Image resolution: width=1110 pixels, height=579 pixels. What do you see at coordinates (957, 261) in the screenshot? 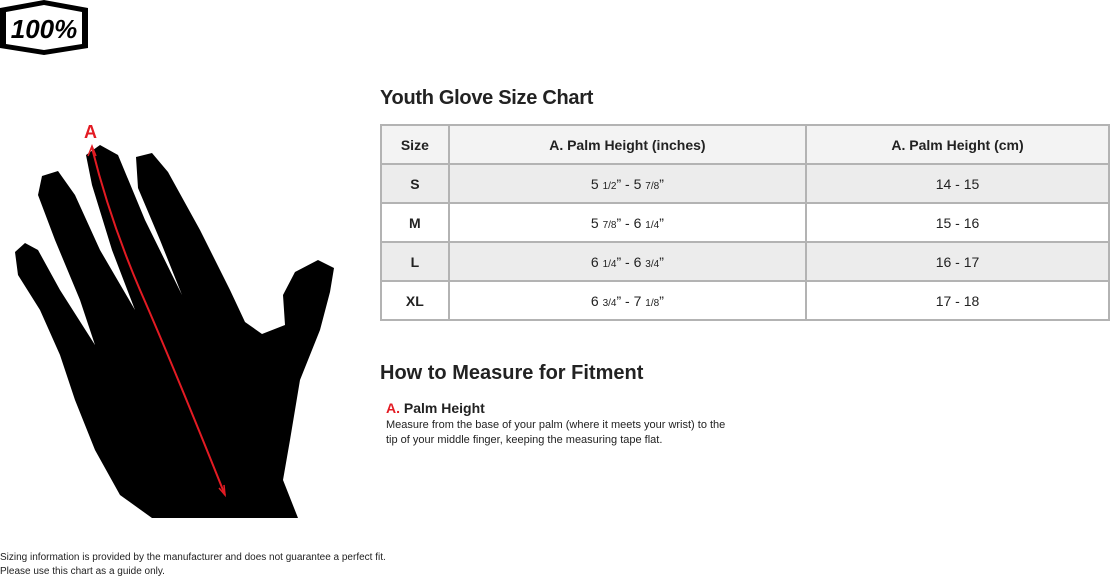
I see `cm-cell: 16 - 17` at bounding box center [957, 261].